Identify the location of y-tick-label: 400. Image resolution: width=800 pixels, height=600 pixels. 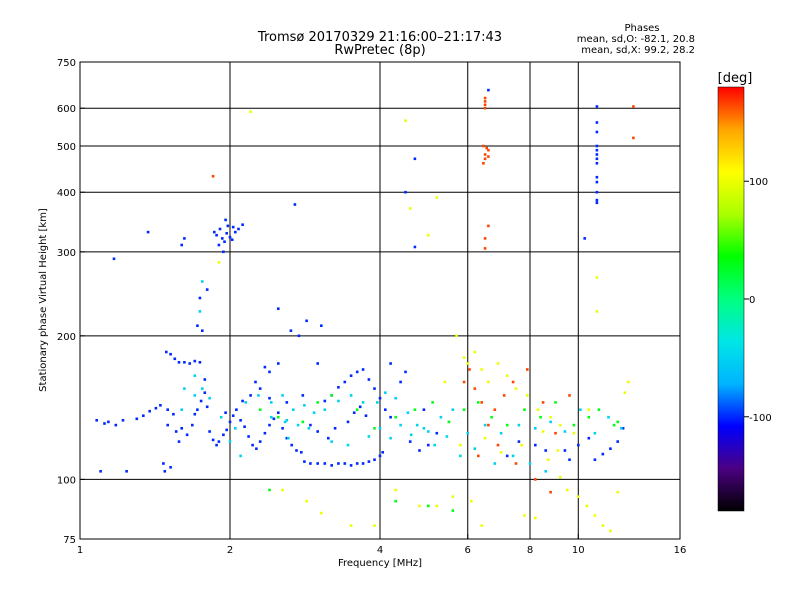
(66, 193).